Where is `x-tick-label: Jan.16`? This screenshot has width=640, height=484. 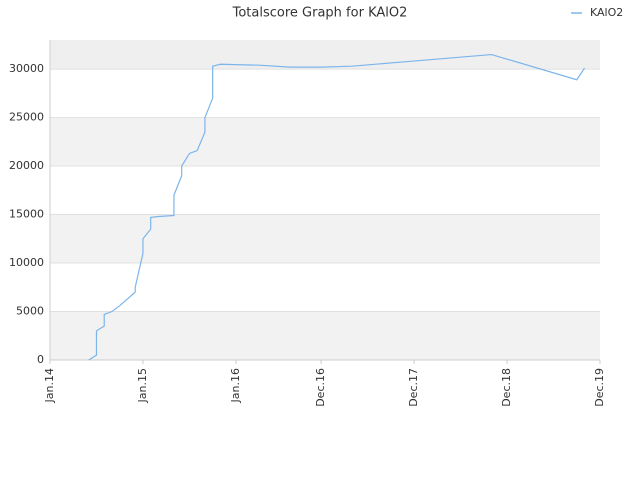 x-tick-label: Jan.16 is located at coordinates (235, 385).